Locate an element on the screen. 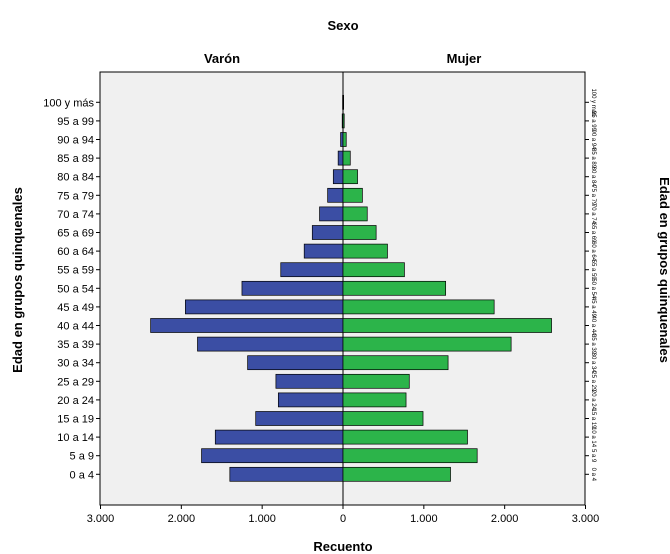  y-tick-label-left: 100 y más is located at coordinates (68, 103).